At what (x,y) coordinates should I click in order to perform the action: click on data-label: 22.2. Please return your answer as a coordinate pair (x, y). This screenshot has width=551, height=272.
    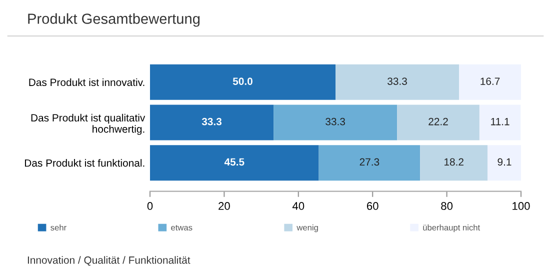
    Looking at the image, I should click on (438, 122).